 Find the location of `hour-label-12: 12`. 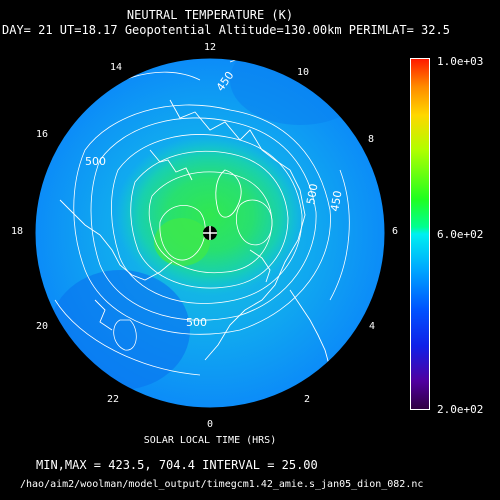

hour-label-12: 12 is located at coordinates (210, 47).